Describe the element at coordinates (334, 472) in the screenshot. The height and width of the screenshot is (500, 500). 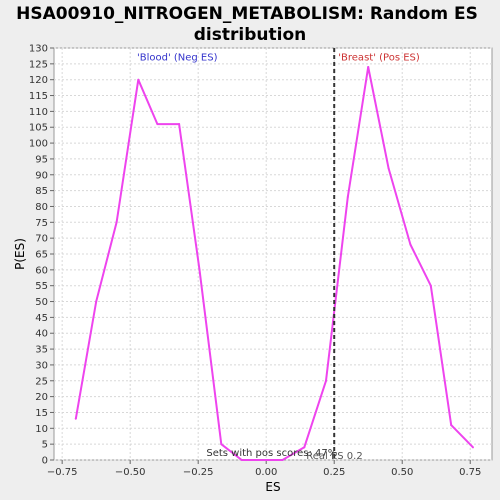
I see `x-tick-label: 0.25` at that location.